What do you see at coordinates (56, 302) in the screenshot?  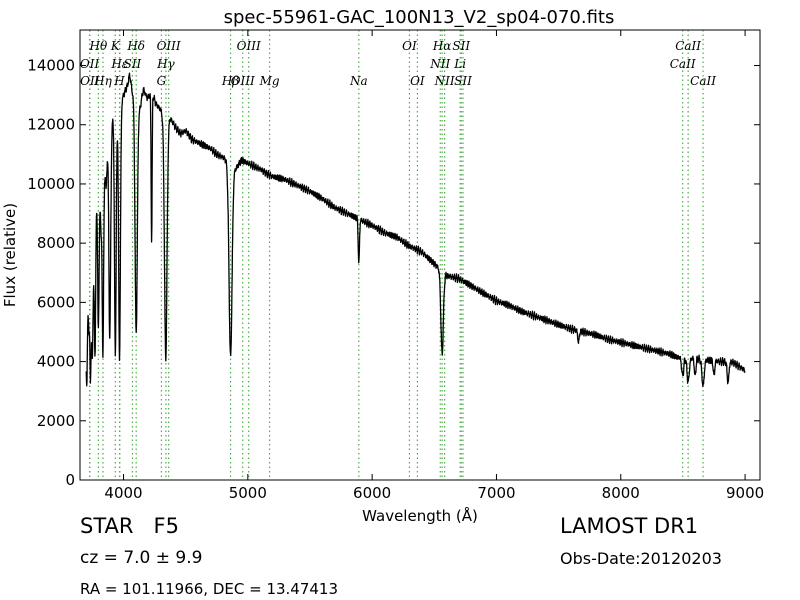 I see `y-tick-label-3: 6000` at bounding box center [56, 302].